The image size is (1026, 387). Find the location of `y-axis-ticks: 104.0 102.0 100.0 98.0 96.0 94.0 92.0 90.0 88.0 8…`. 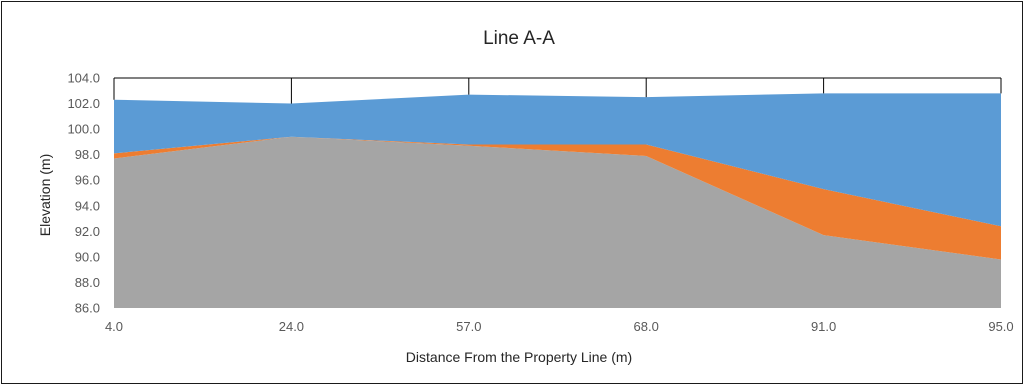

y-axis-ticks: 104.0 102.0 100.0 98.0 96.0 94.0 92.0 90.0 88.0 8… is located at coordinates (83, 193).